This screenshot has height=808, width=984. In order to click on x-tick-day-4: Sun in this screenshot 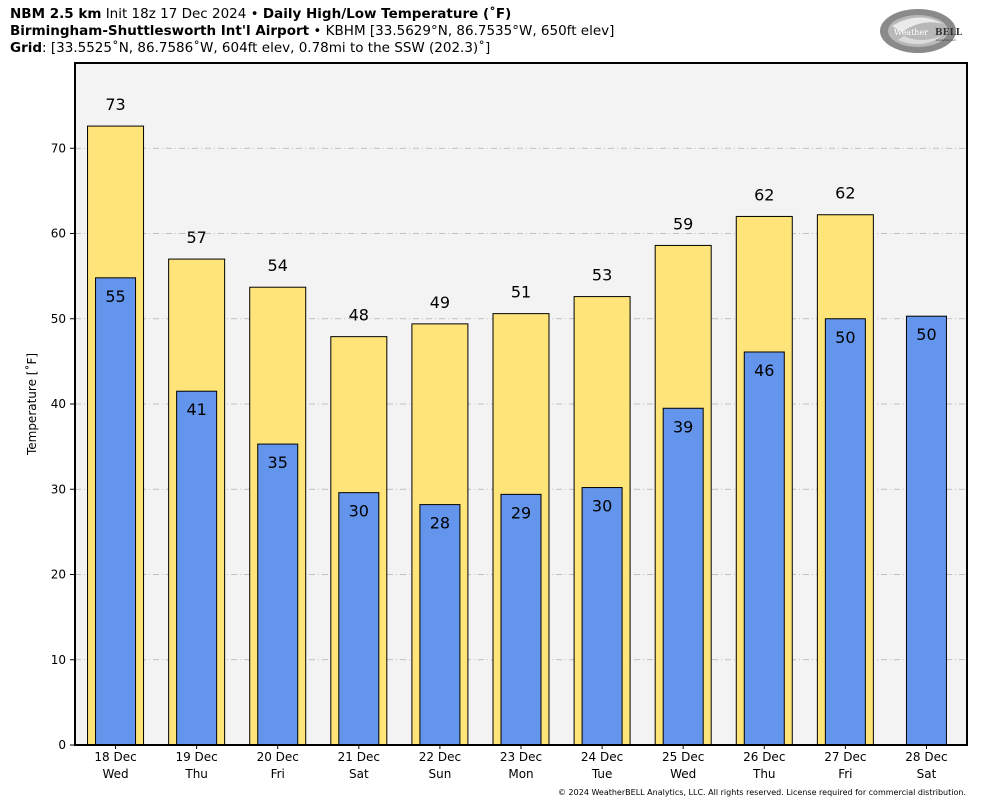, I will do `click(439, 774)`.